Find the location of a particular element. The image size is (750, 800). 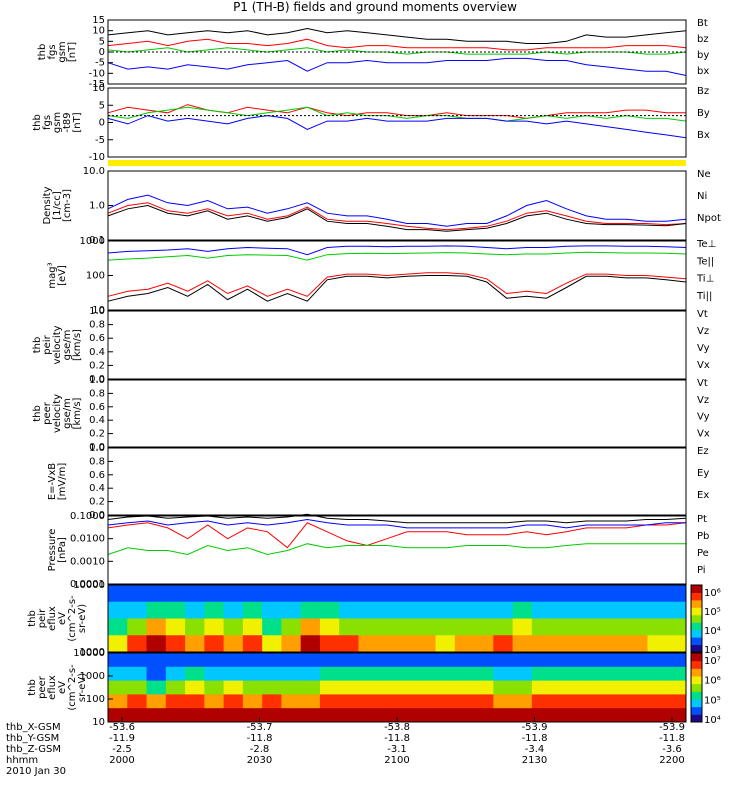

legend-entry: Pb is located at coordinates (703, 536).